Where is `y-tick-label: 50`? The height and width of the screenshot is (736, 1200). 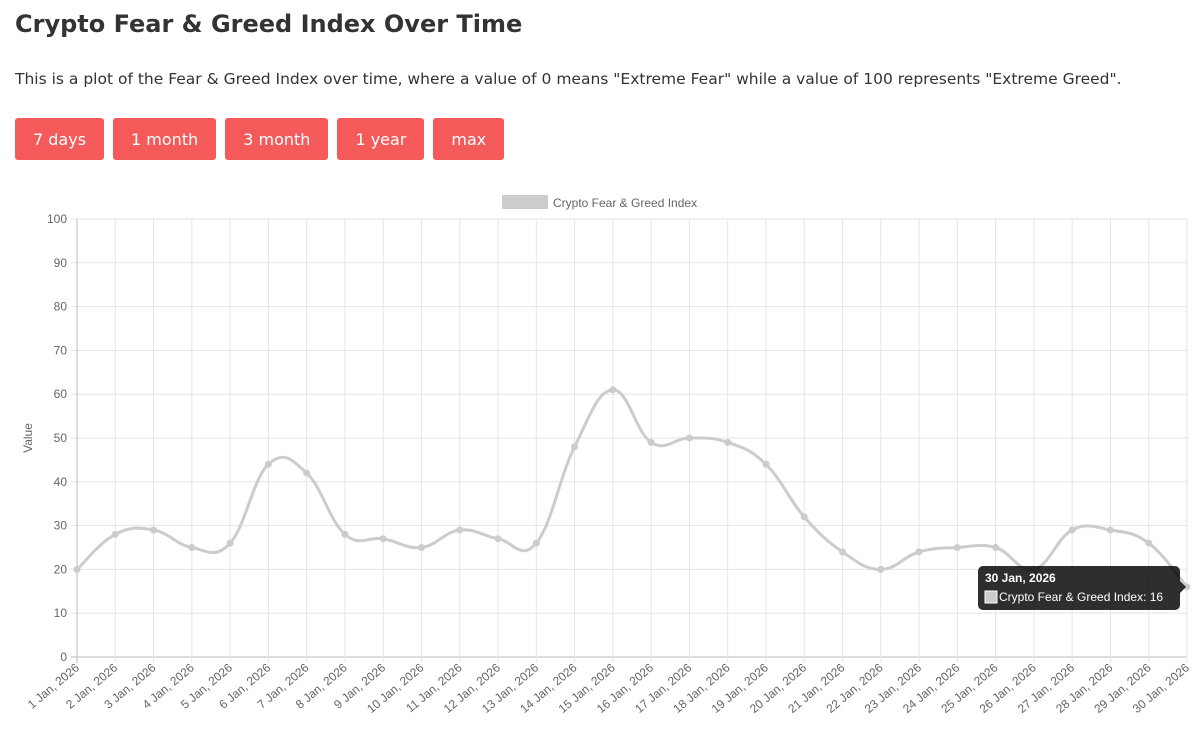 y-tick-label: 50 is located at coordinates (61, 438).